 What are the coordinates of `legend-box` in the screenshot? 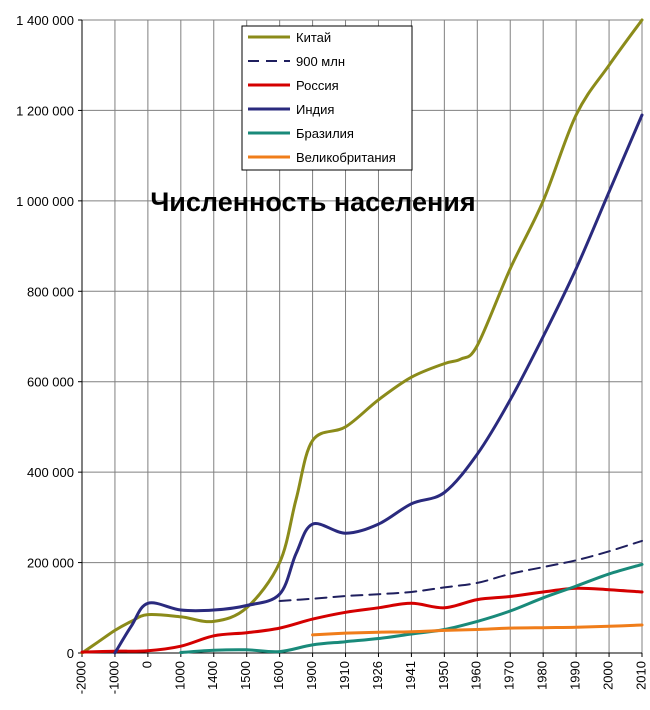 It's located at (327, 98).